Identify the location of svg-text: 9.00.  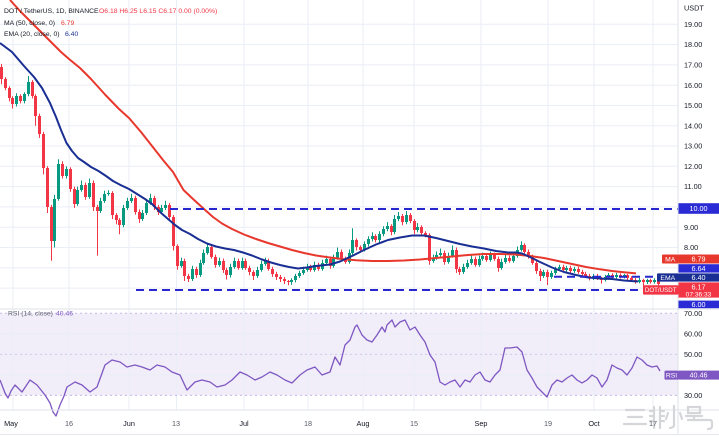
(691, 227).